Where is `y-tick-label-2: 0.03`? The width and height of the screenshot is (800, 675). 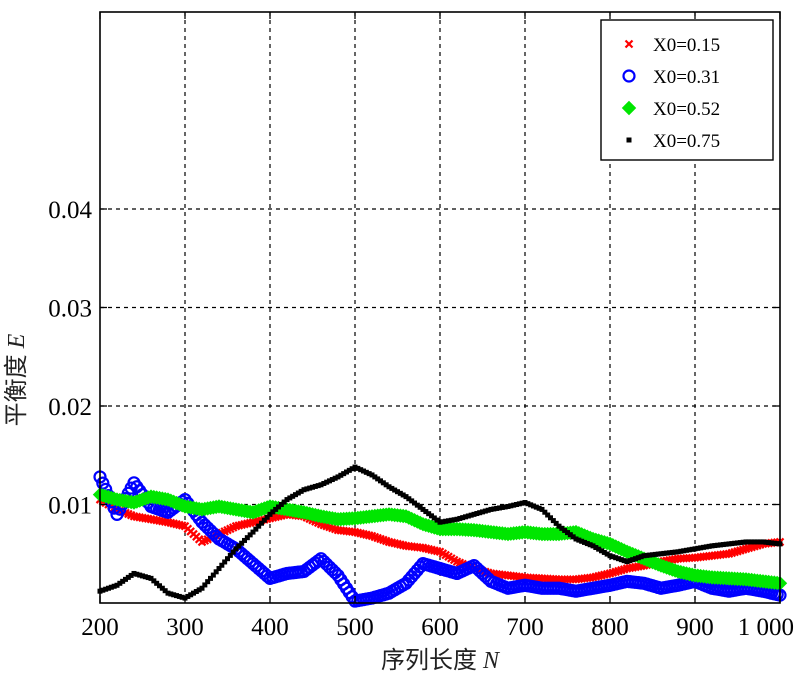
y-tick-label-2: 0.03 is located at coordinates (70, 309).